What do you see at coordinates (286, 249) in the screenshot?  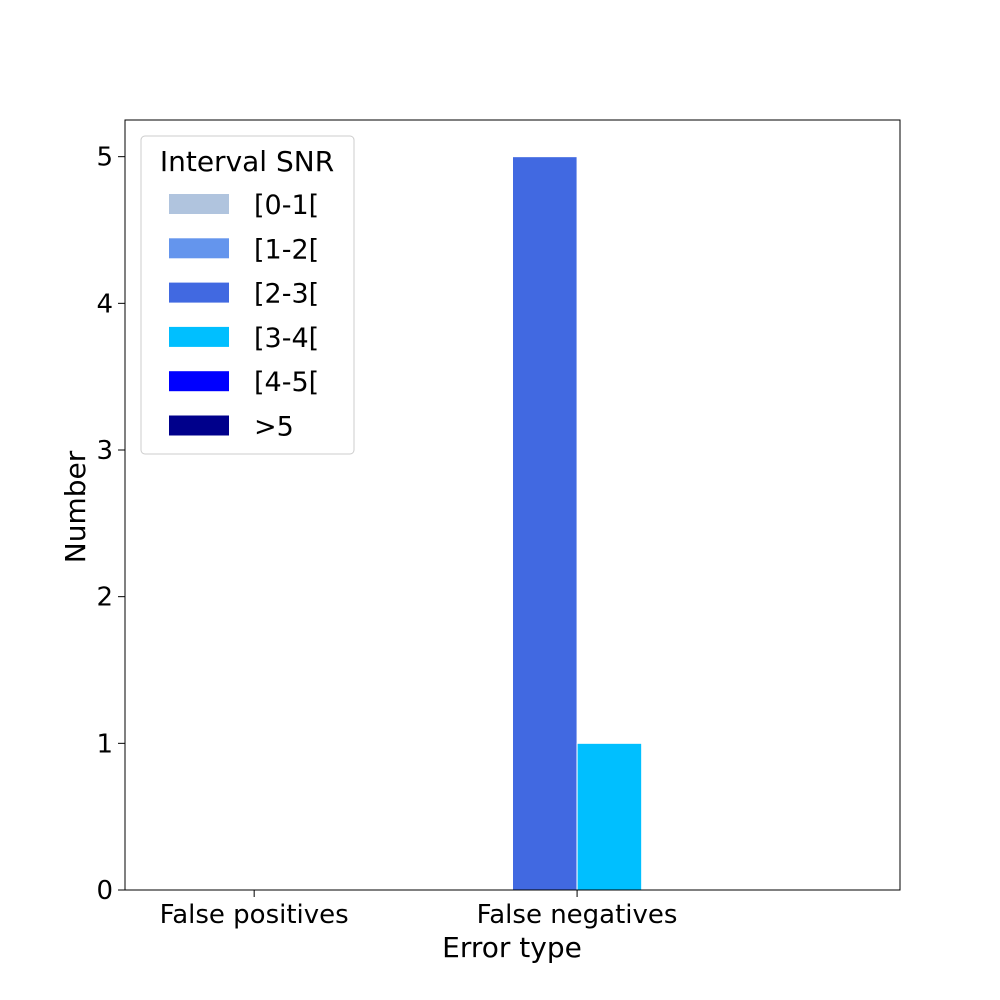 I see `legend-label: [1-2[` at bounding box center [286, 249].